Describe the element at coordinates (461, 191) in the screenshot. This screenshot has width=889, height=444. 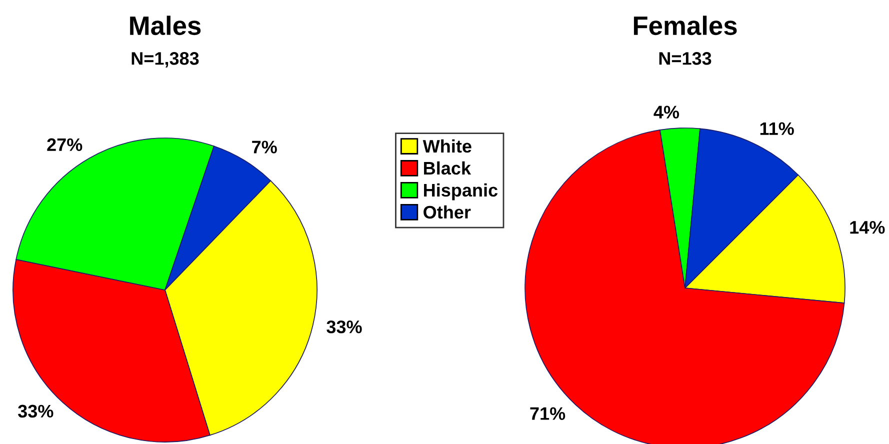
I see `legend-label: Hispanic` at that location.